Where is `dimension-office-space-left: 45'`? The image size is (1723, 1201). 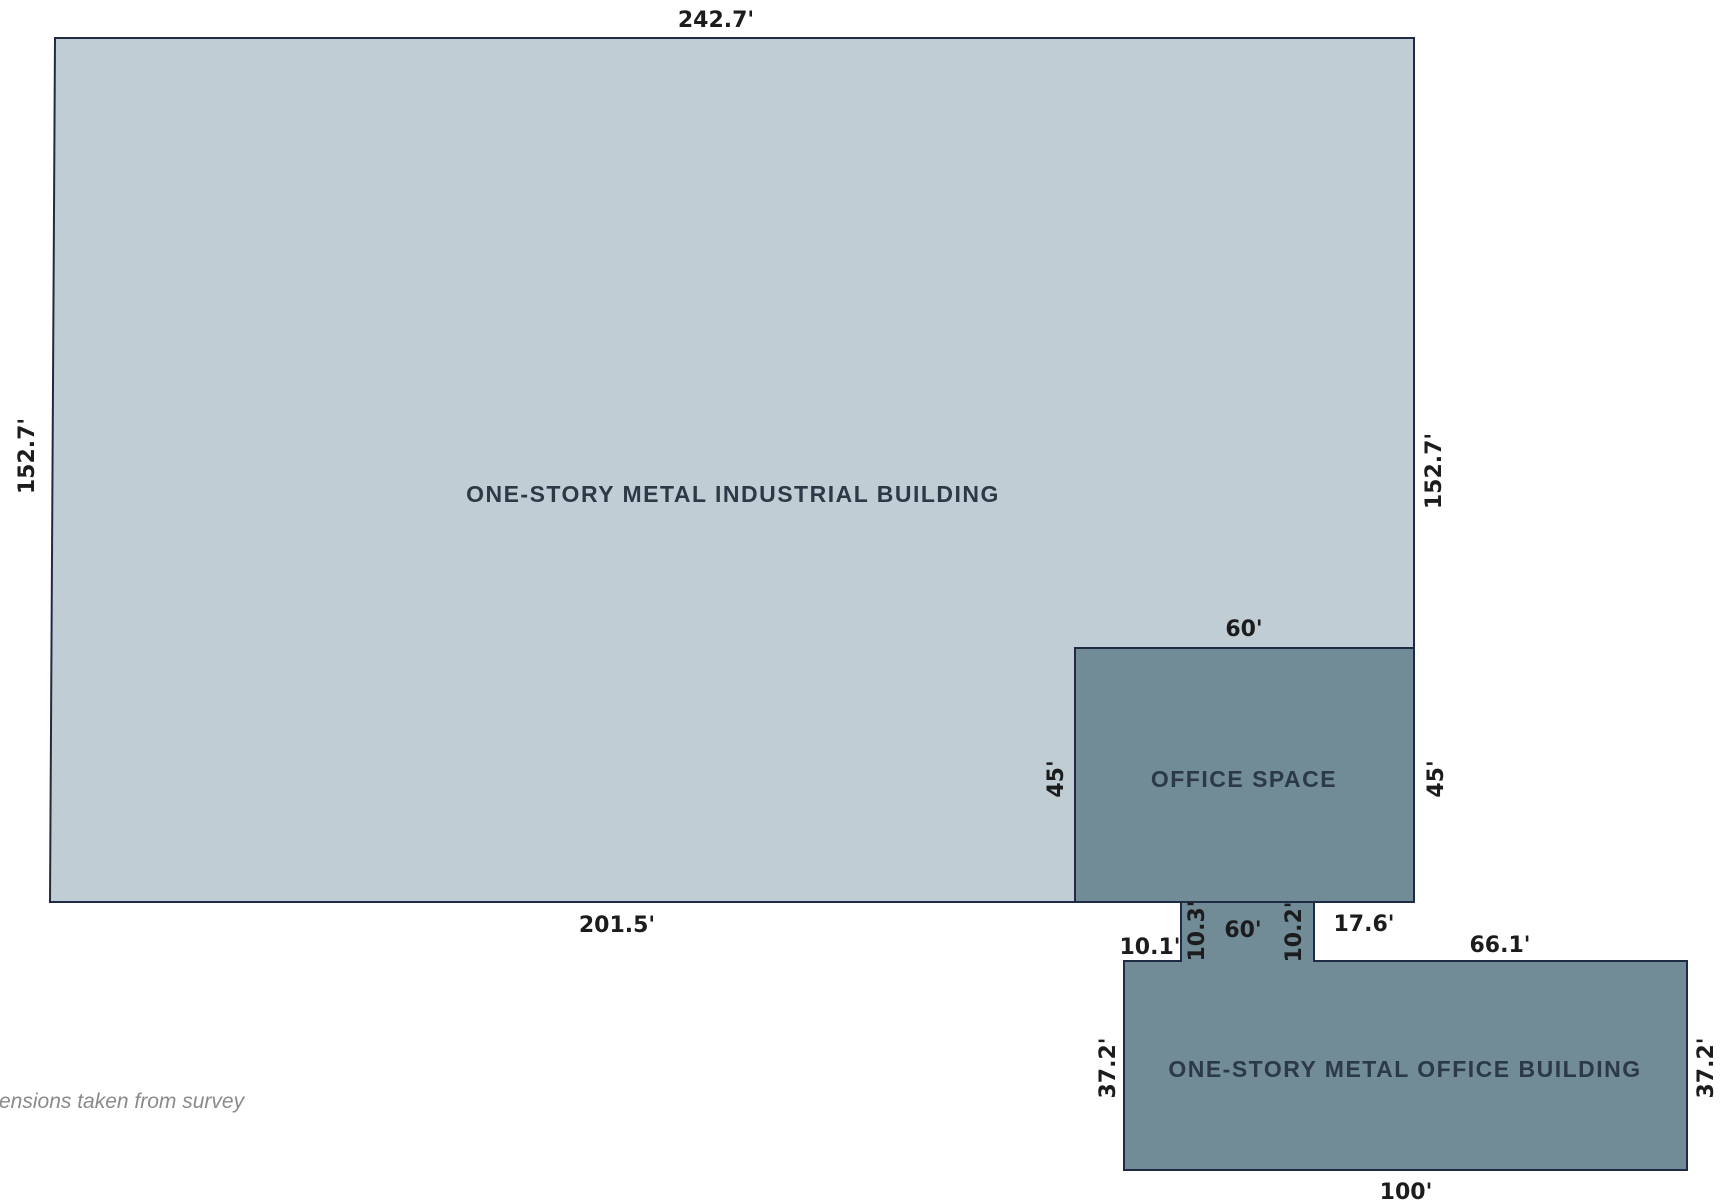 dimension-office-space-left: 45' is located at coordinates (1056, 778).